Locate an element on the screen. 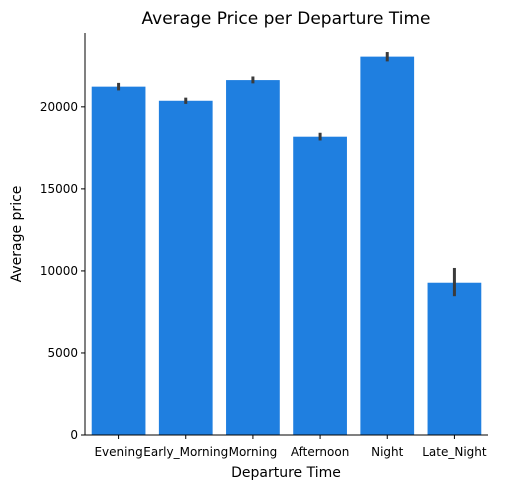  y-tick-label: 5000 is located at coordinates (62, 353).